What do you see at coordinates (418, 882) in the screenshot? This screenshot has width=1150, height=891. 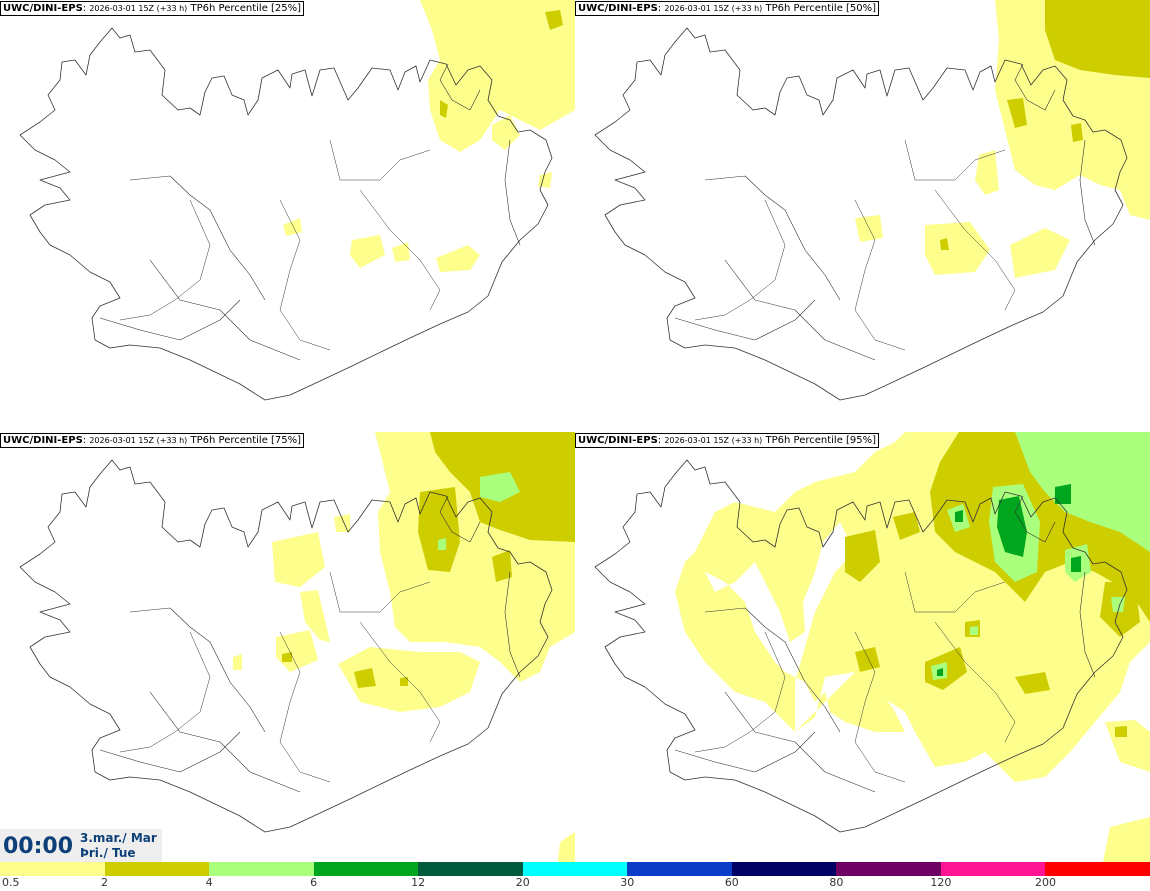 I see `colorbar-tick-label: 12` at bounding box center [418, 882].